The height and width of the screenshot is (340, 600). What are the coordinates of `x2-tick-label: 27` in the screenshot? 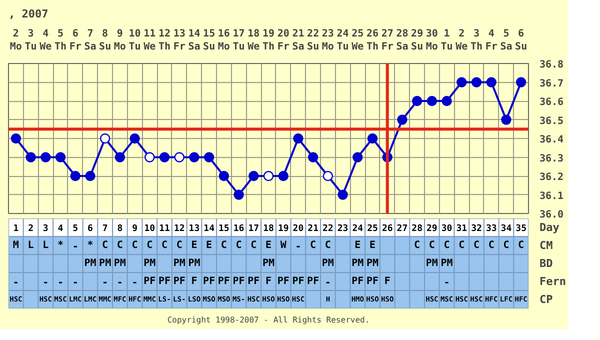 It's located at (402, 229).